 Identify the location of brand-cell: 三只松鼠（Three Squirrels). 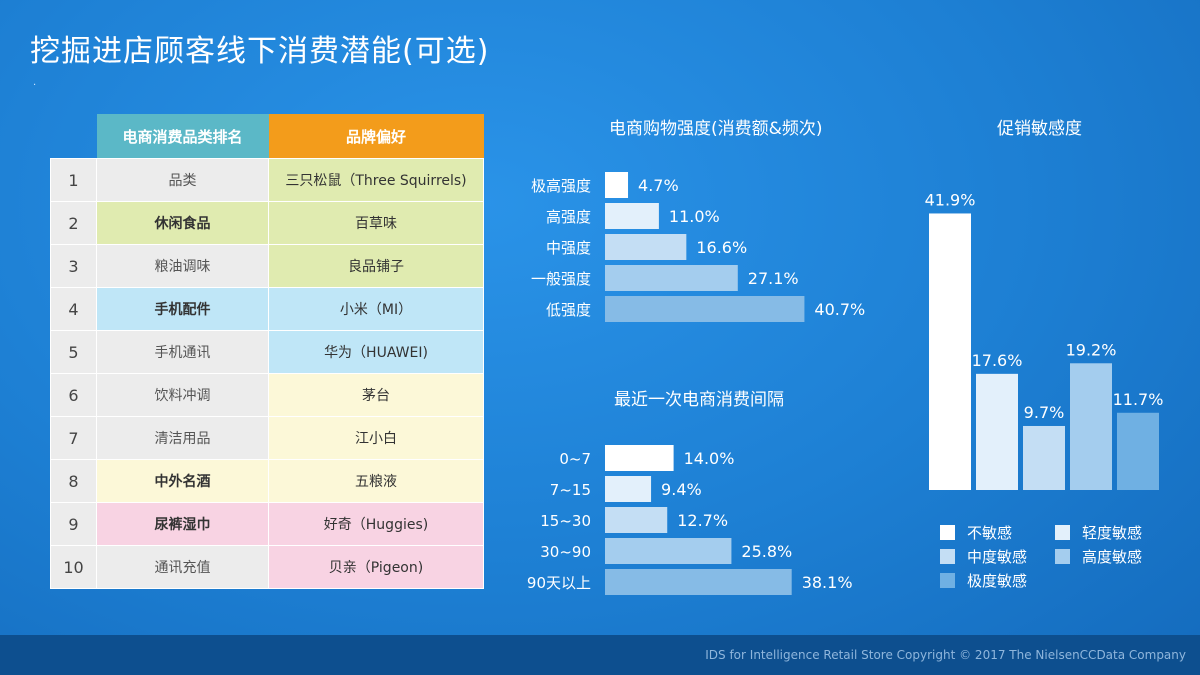
(376, 180).